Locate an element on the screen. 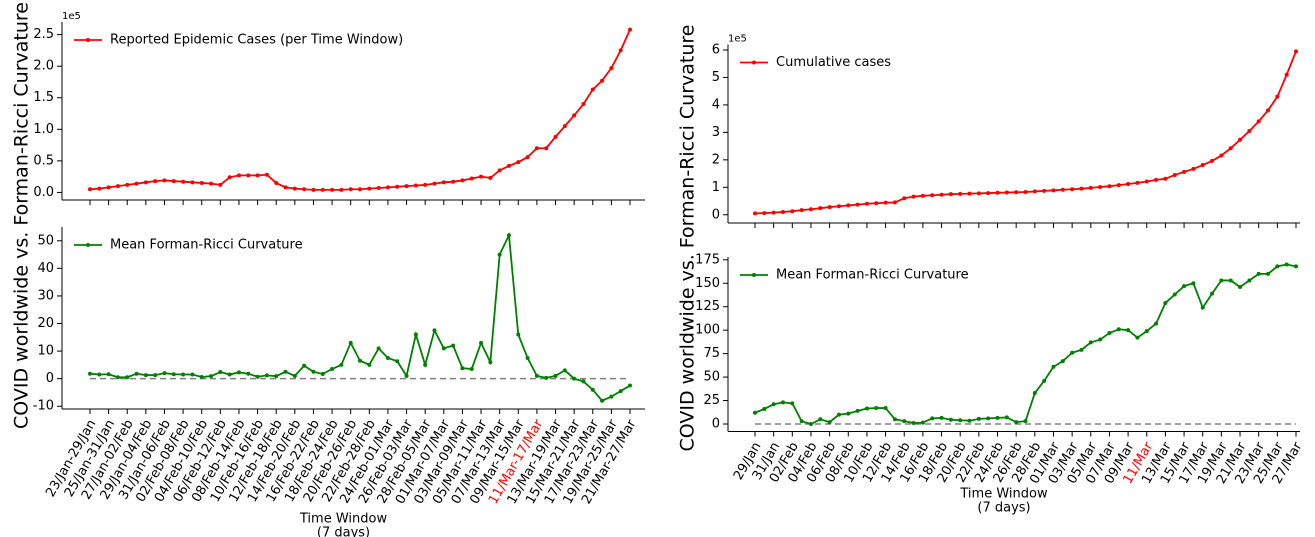 Image resolution: width=1315 pixels, height=537 pixels. y-tick-label: 125 is located at coordinates (707, 306).